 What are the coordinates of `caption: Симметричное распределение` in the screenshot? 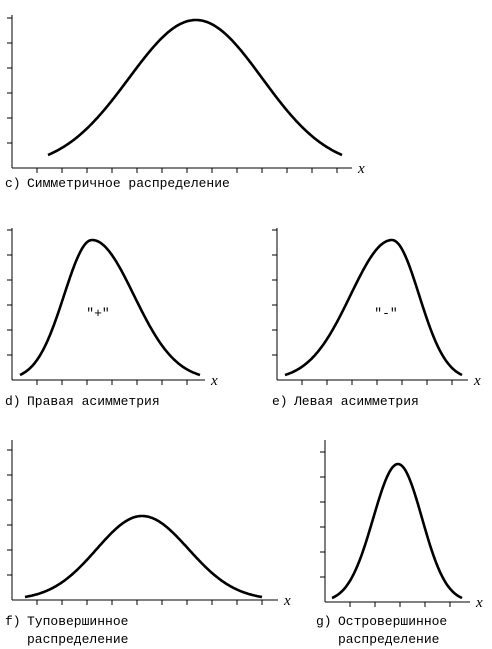 It's located at (128, 183).